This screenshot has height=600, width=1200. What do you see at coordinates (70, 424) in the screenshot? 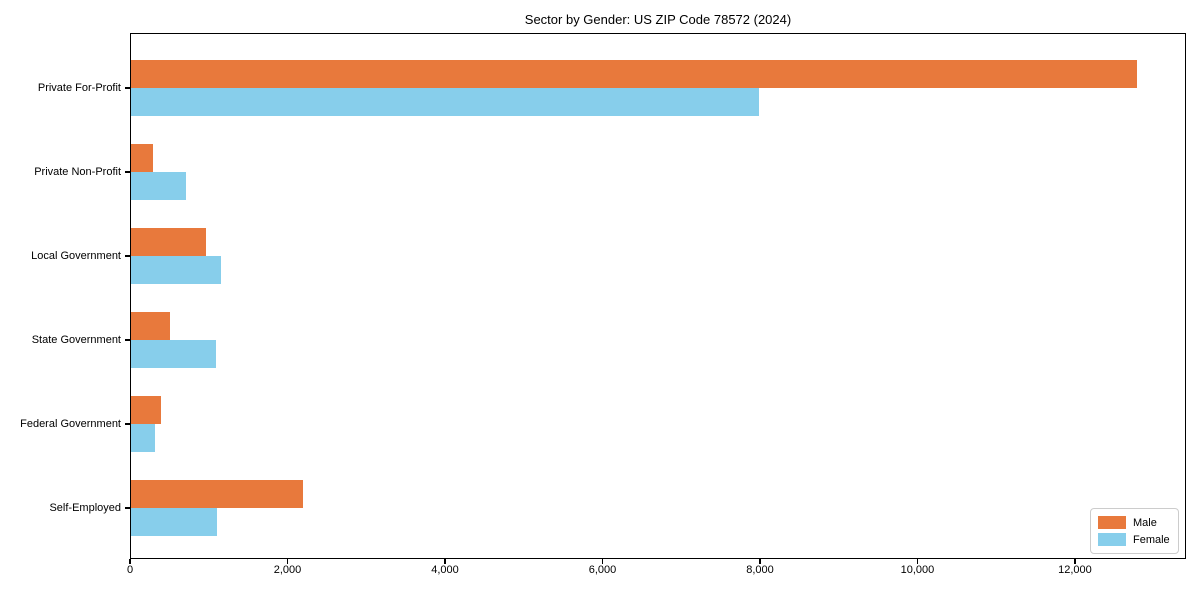
I see `y-axis-label-federal-government: Federal Government` at bounding box center [70, 424].